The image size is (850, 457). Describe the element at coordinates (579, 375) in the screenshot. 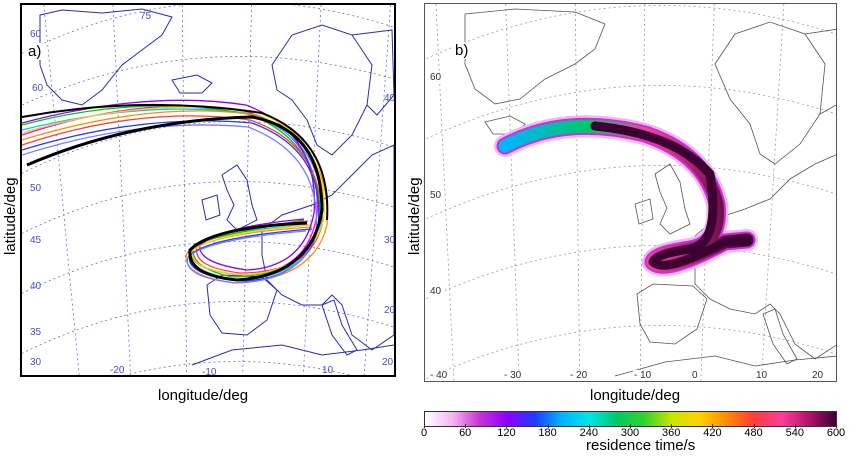

I see `lon-tick: - 20` at that location.